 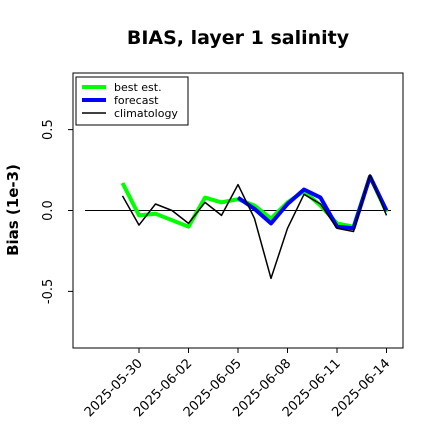 I want to click on series-line-best-est, so click(x=254, y=201).